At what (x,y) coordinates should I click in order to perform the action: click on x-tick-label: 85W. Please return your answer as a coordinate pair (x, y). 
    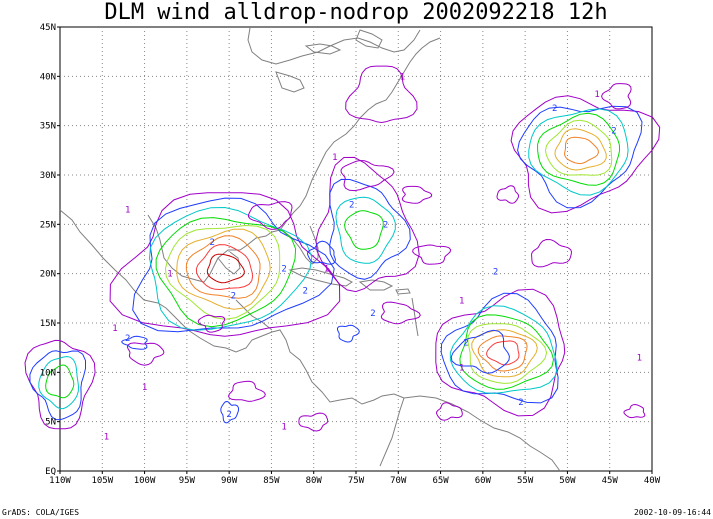
    Looking at the image, I should click on (271, 481).